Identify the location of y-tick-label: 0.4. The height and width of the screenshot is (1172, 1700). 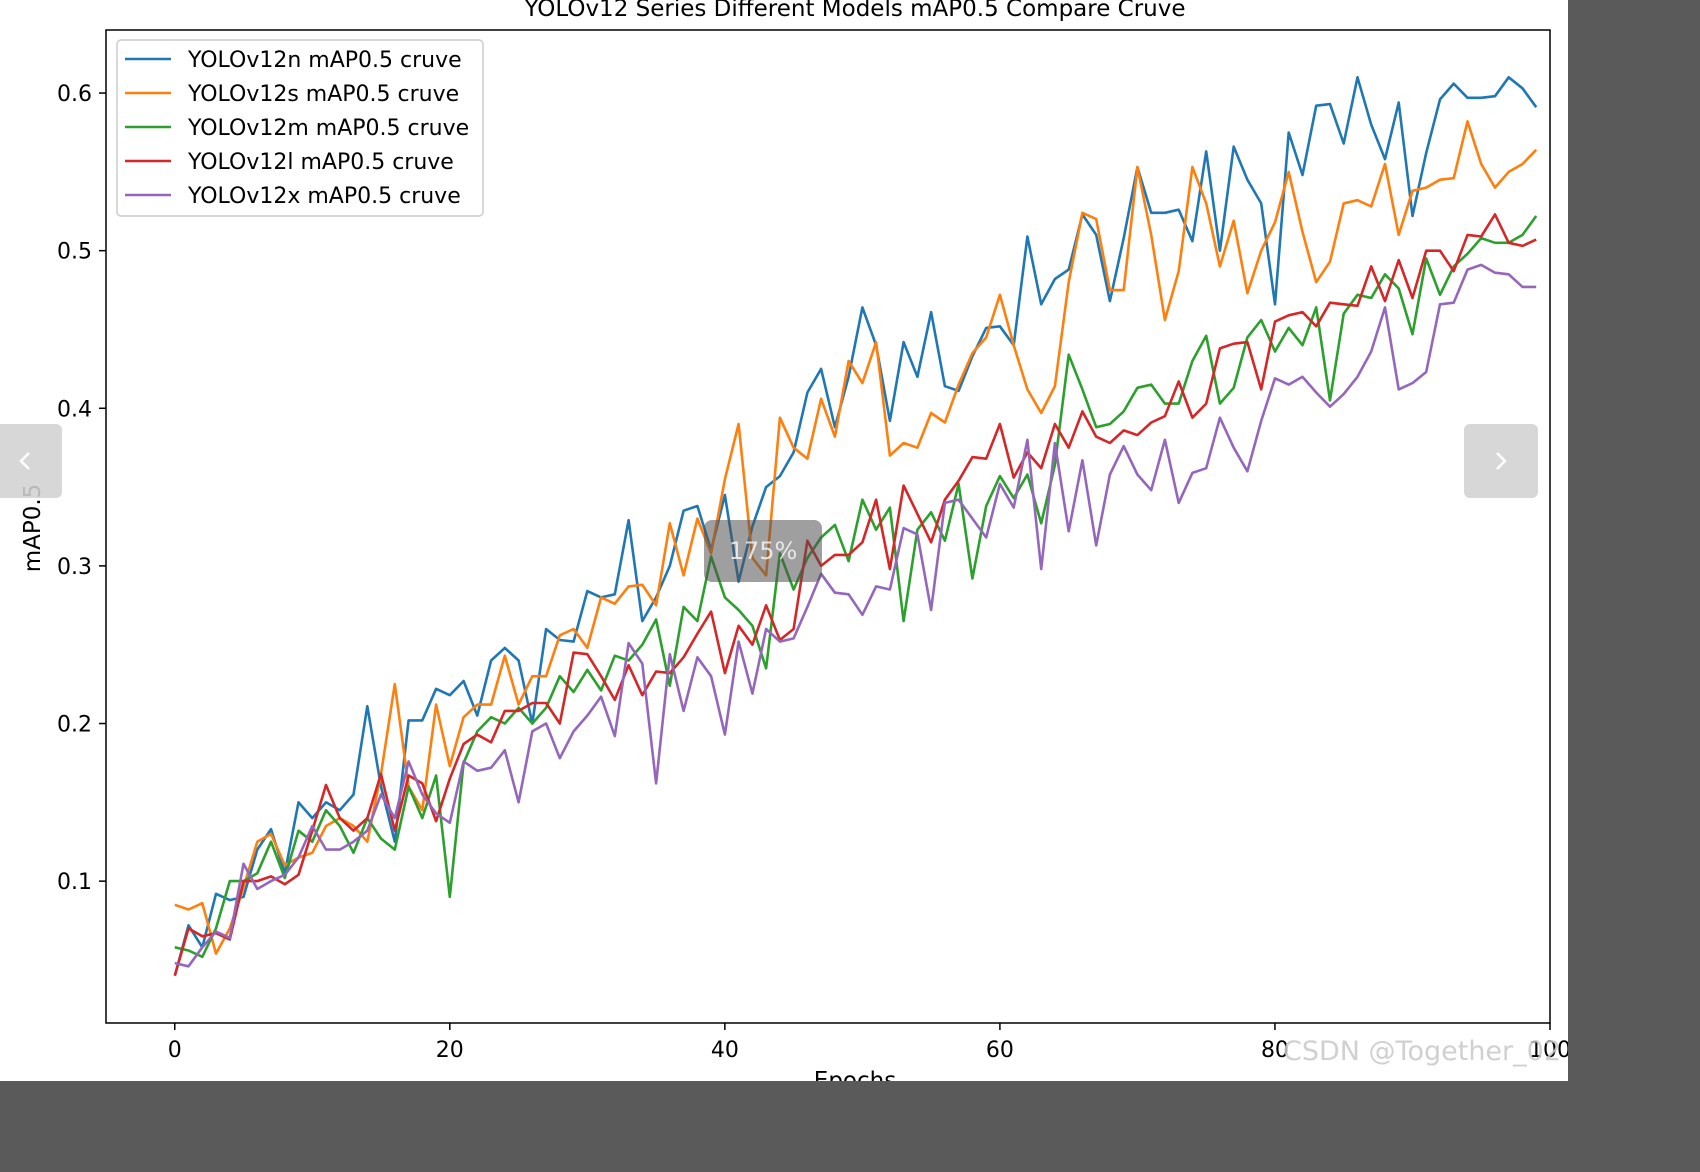
(74, 409).